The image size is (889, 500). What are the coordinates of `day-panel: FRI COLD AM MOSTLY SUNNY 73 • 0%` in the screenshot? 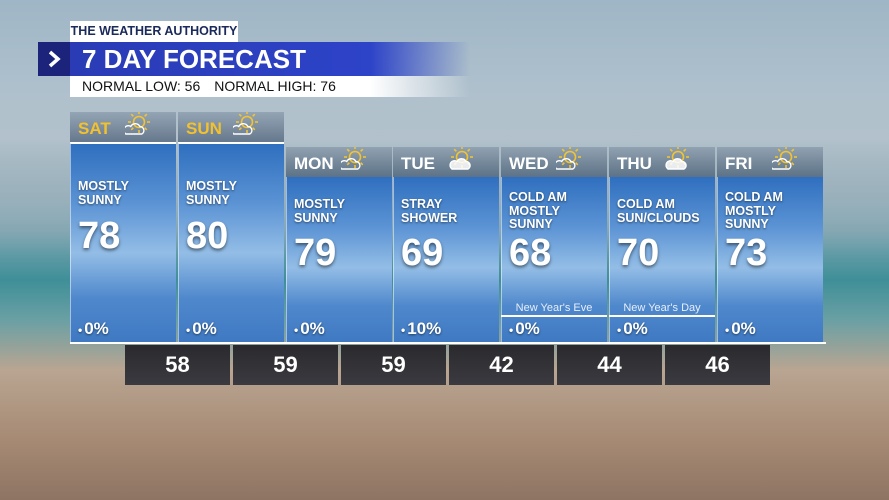 It's located at (770, 227).